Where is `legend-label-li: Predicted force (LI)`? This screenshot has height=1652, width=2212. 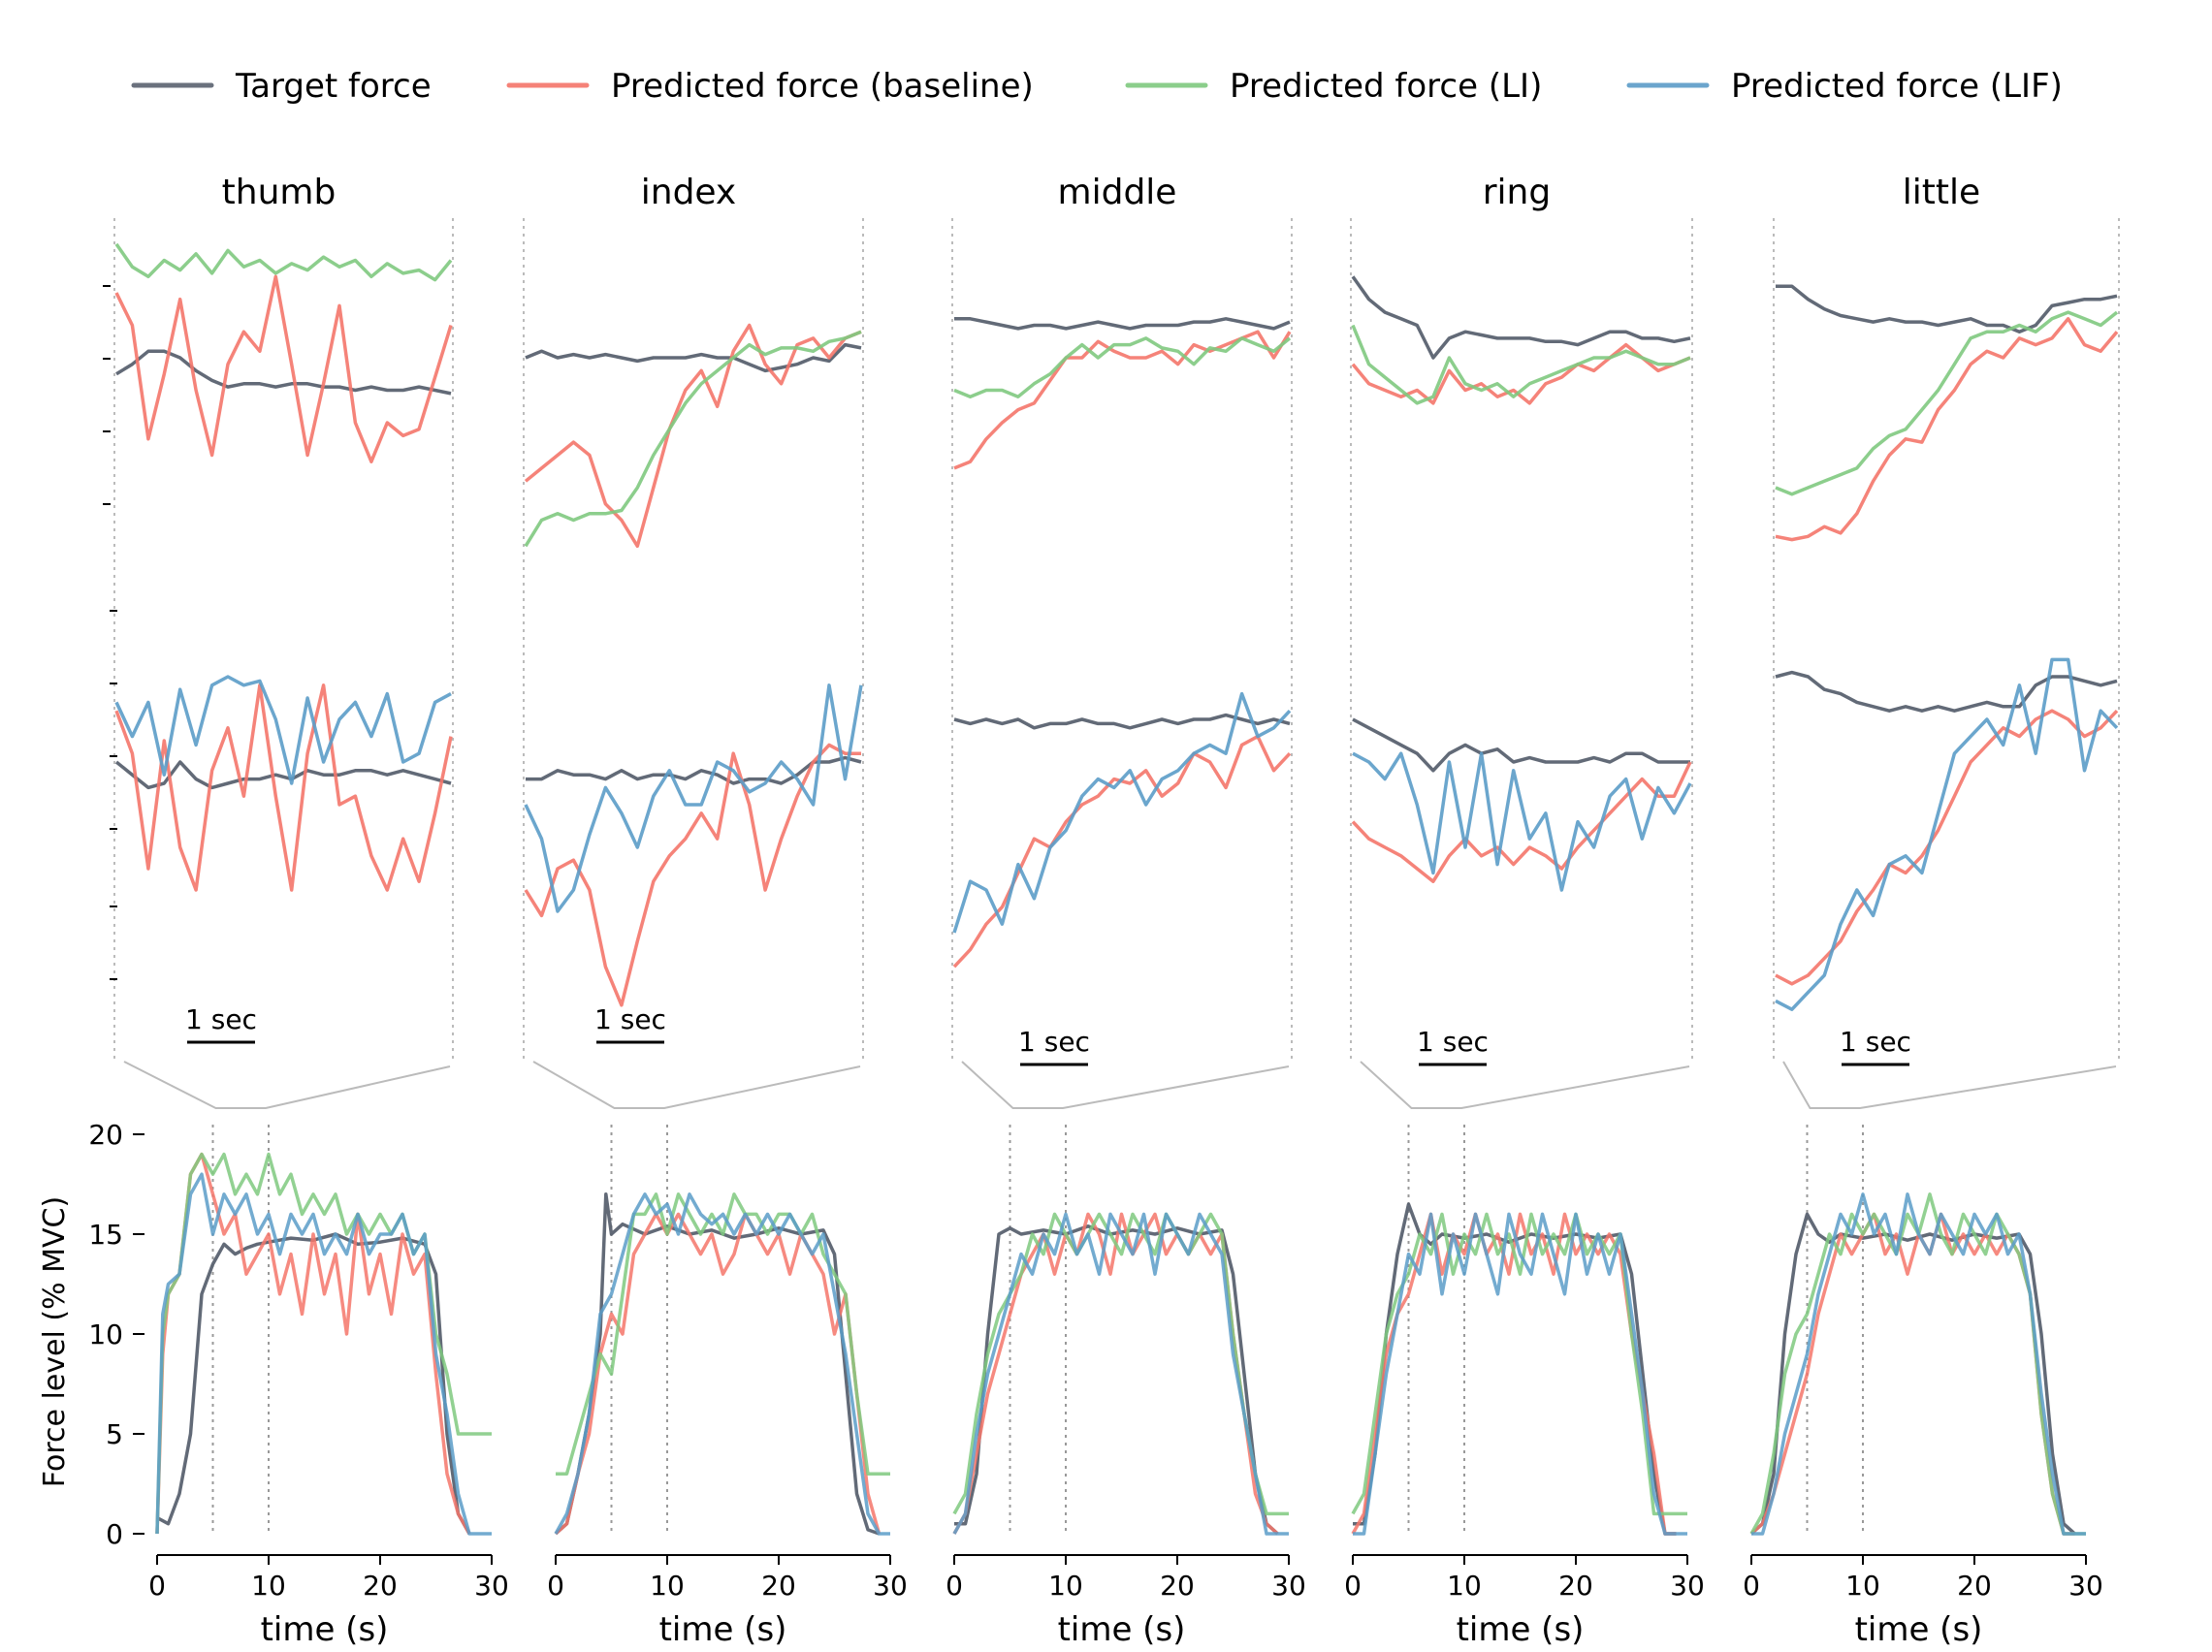
legend-label-li: Predicted force (LI) is located at coordinates (1386, 86).